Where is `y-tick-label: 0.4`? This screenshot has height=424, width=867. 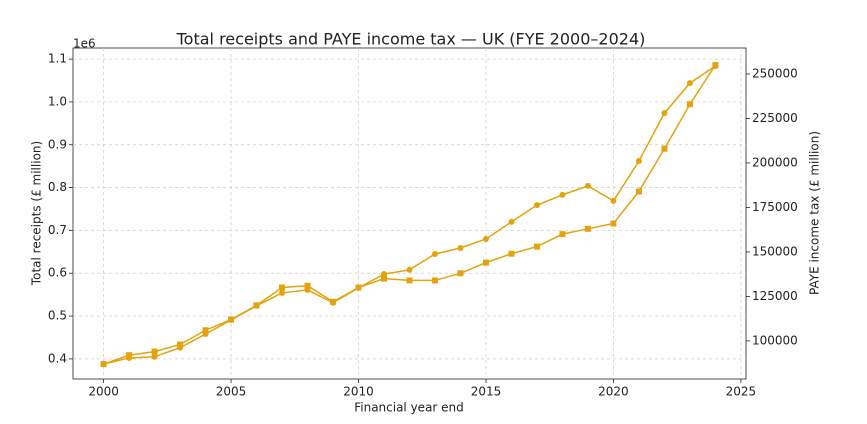
y-tick-label: 0.4 is located at coordinates (57, 358).